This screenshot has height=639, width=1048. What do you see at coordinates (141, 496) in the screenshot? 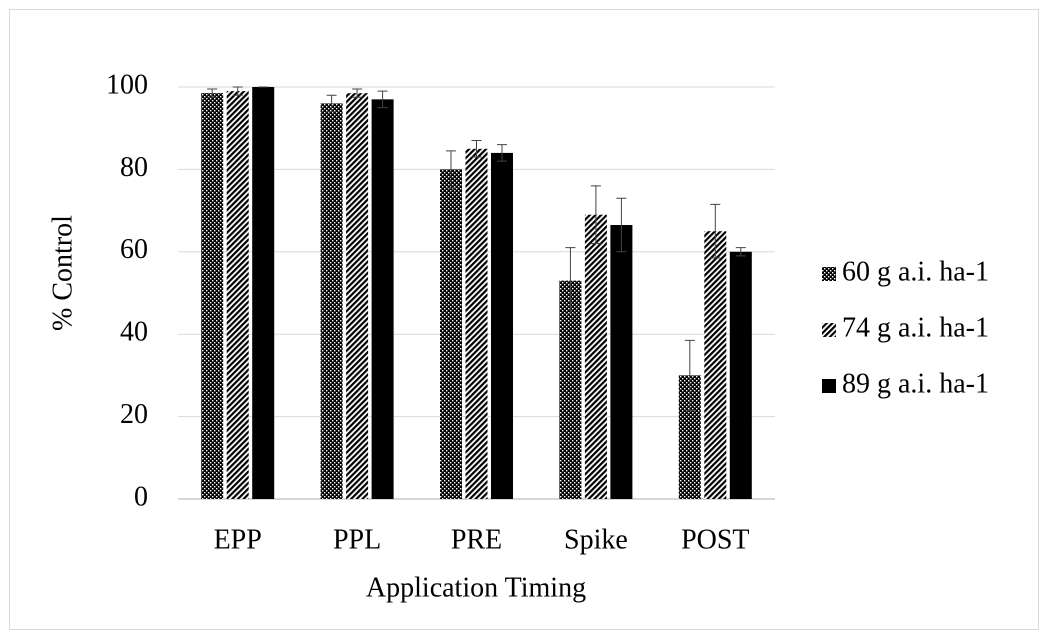
I see `y-tick-label: 0` at bounding box center [141, 496].